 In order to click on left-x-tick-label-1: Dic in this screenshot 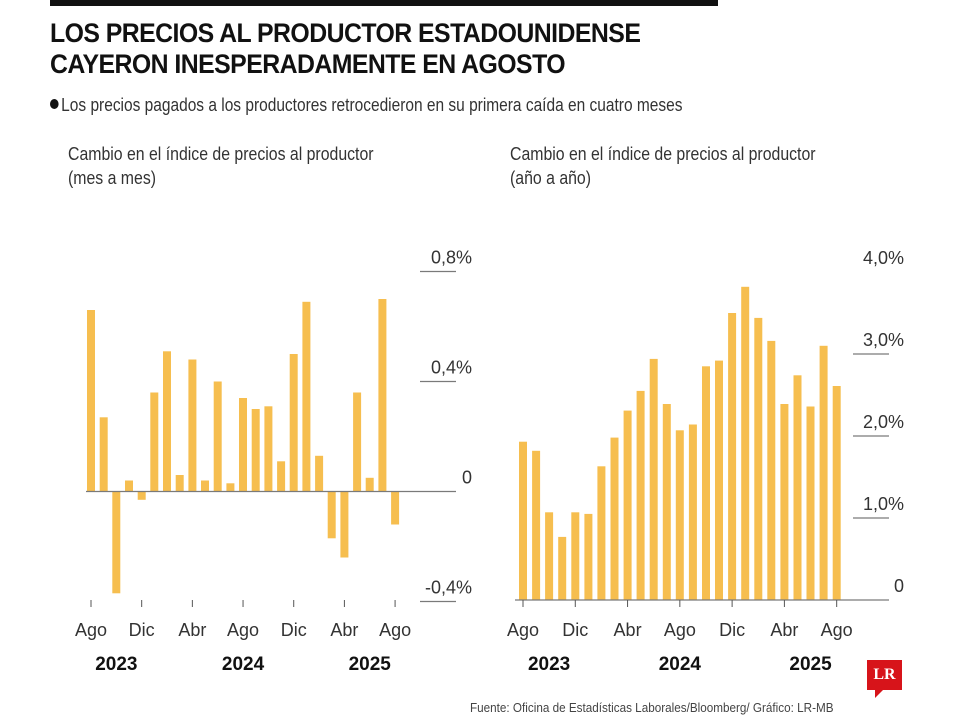, I will do `click(142, 630)`.